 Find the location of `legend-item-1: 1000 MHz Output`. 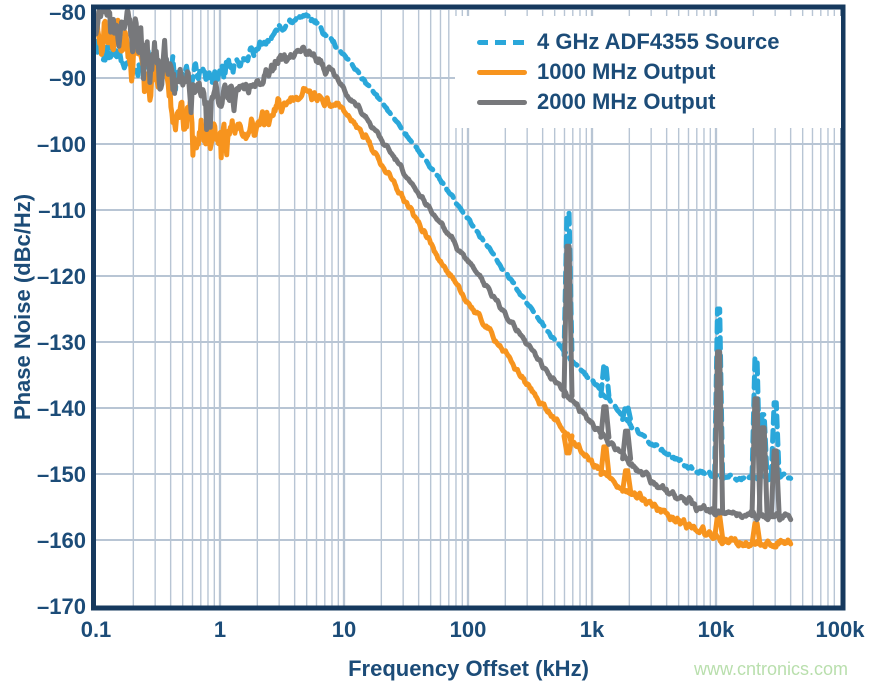

legend-item-1: 1000 MHz Output is located at coordinates (648, 72).